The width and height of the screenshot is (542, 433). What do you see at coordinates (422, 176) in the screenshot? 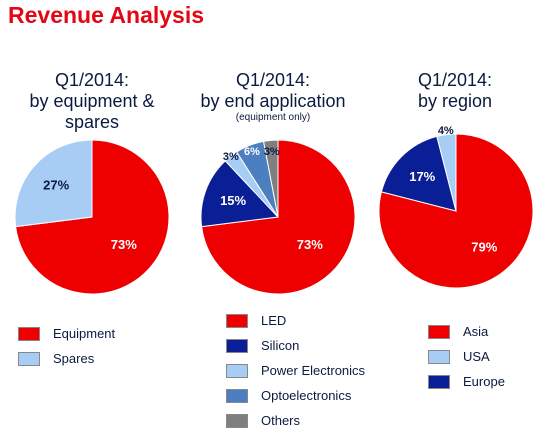
I see `slice-value-label: 17%` at bounding box center [422, 176].